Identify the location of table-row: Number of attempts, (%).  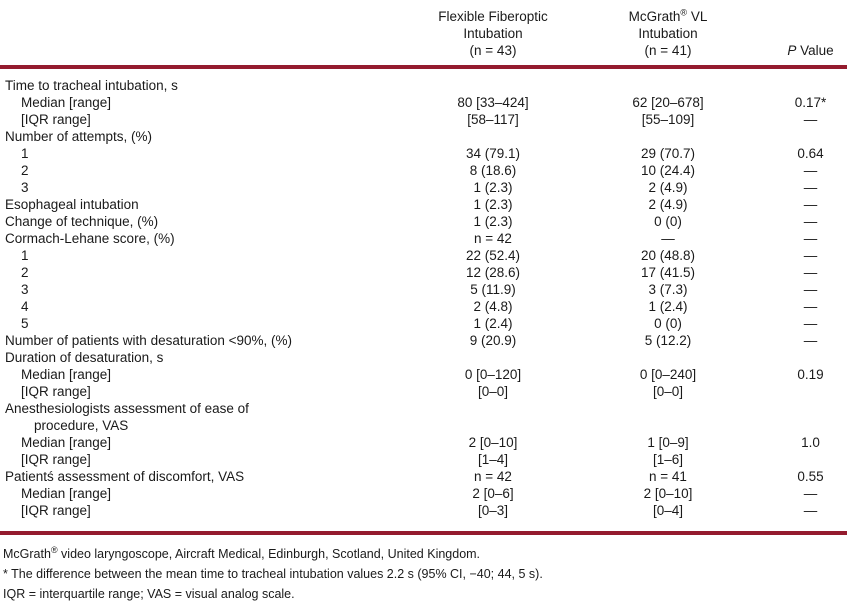
(423, 136).